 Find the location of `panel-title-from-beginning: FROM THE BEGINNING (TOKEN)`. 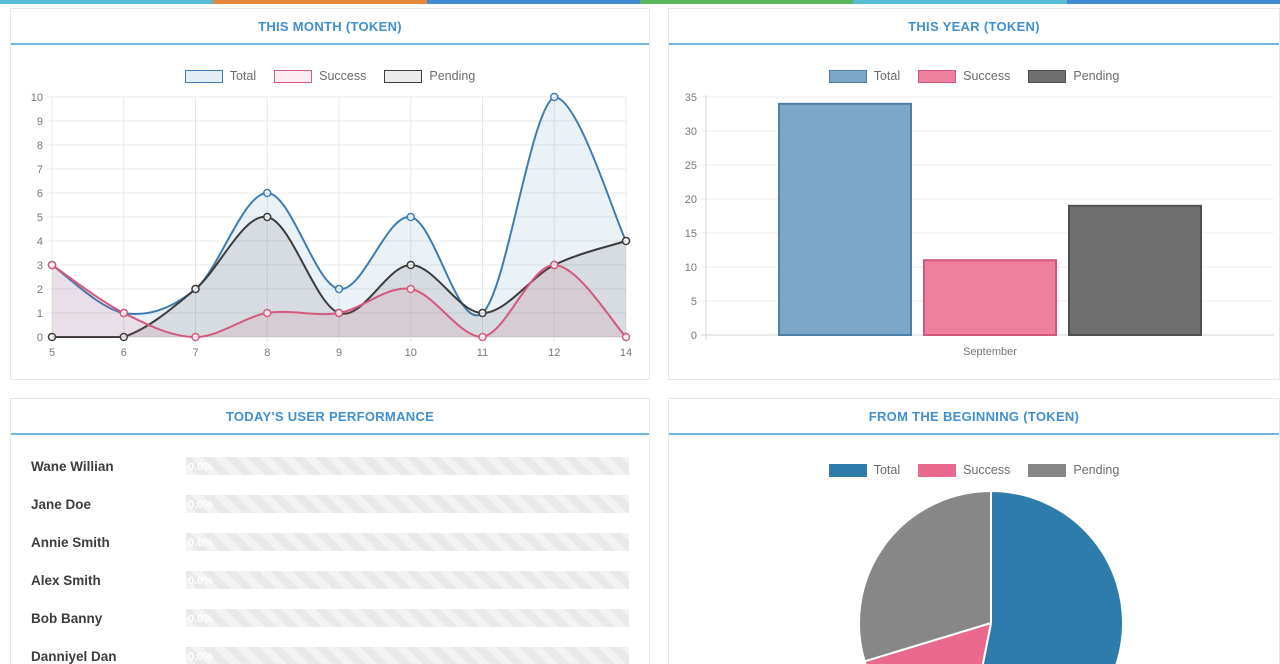

panel-title-from-beginning: FROM THE BEGINNING (TOKEN) is located at coordinates (974, 416).